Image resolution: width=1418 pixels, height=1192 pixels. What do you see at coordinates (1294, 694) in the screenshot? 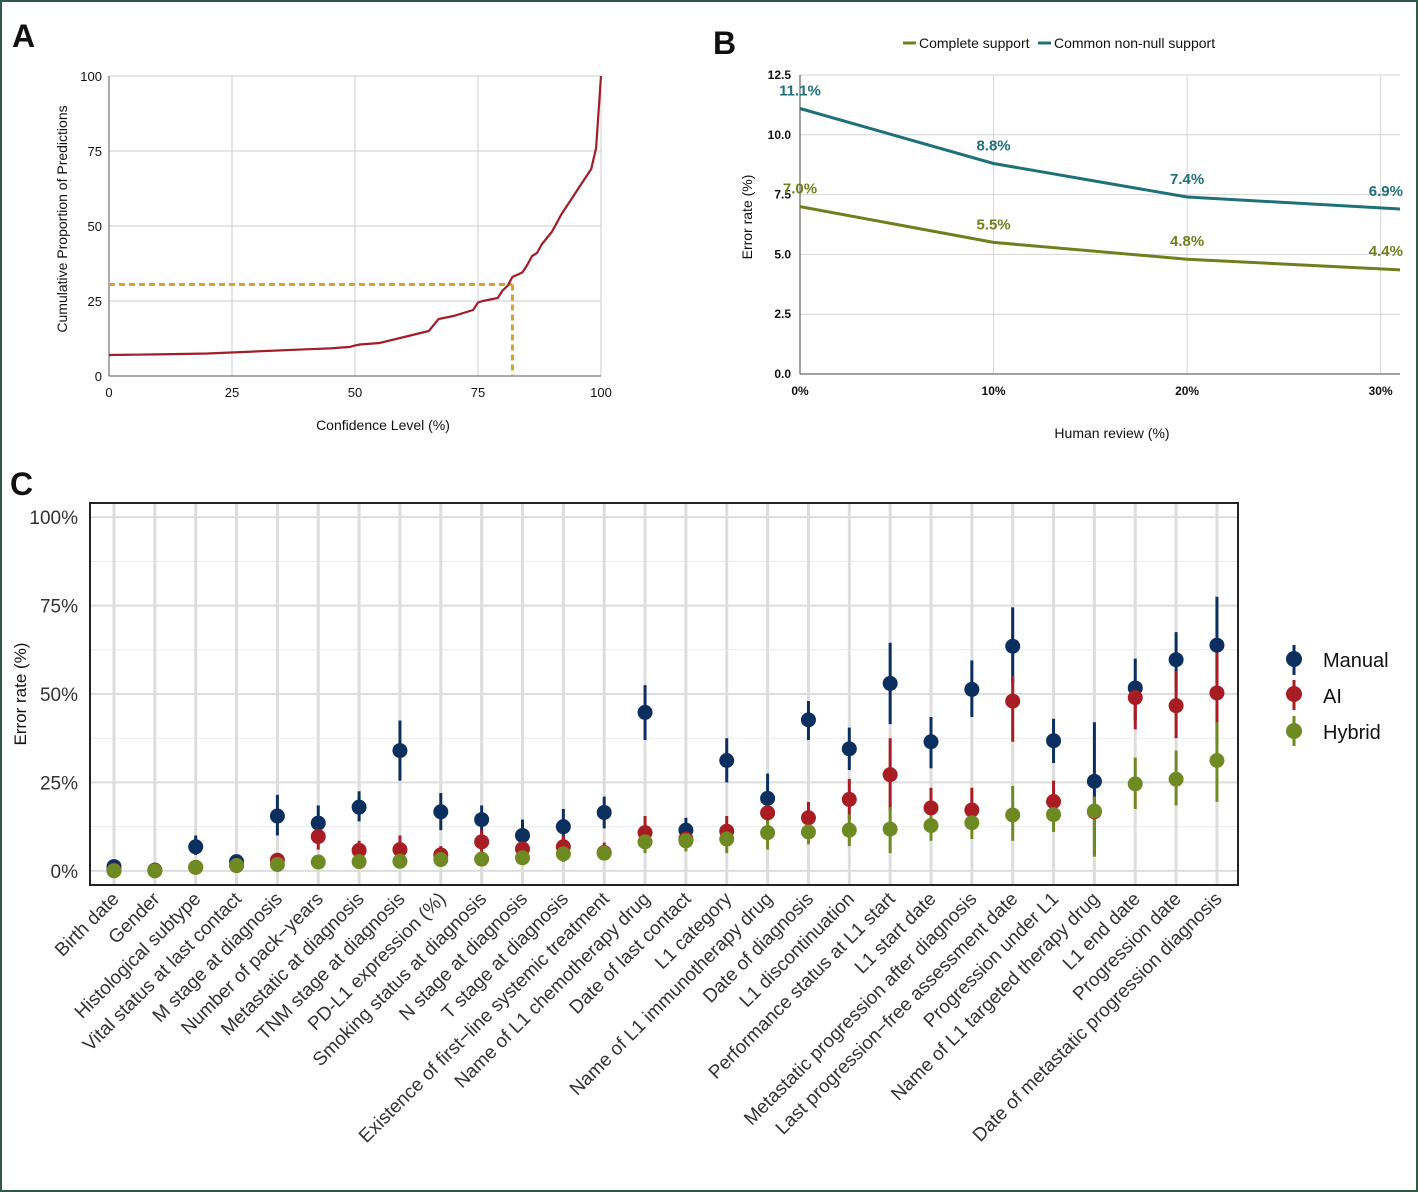
I see `legend-dot-ai` at bounding box center [1294, 694].